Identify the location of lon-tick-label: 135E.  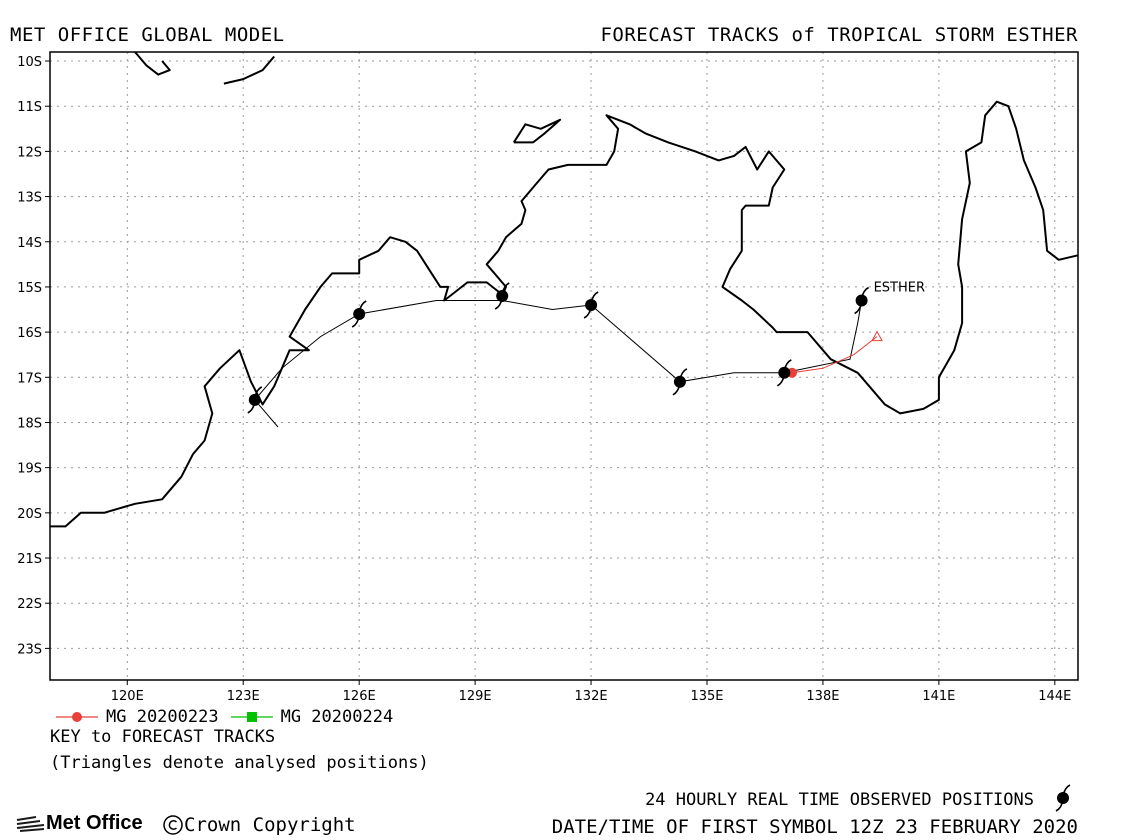
(706, 696).